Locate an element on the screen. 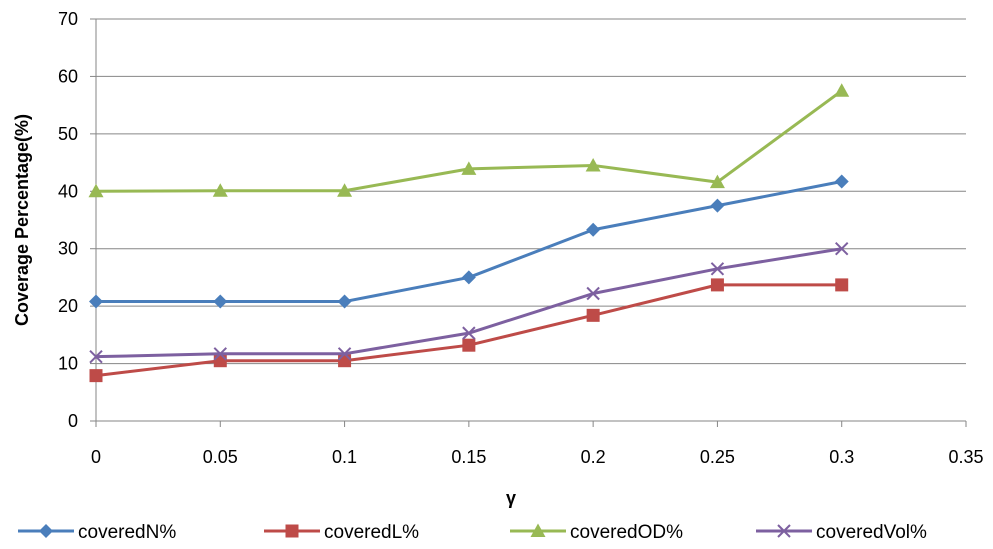  legend-label: coveredOD% is located at coordinates (626, 532).